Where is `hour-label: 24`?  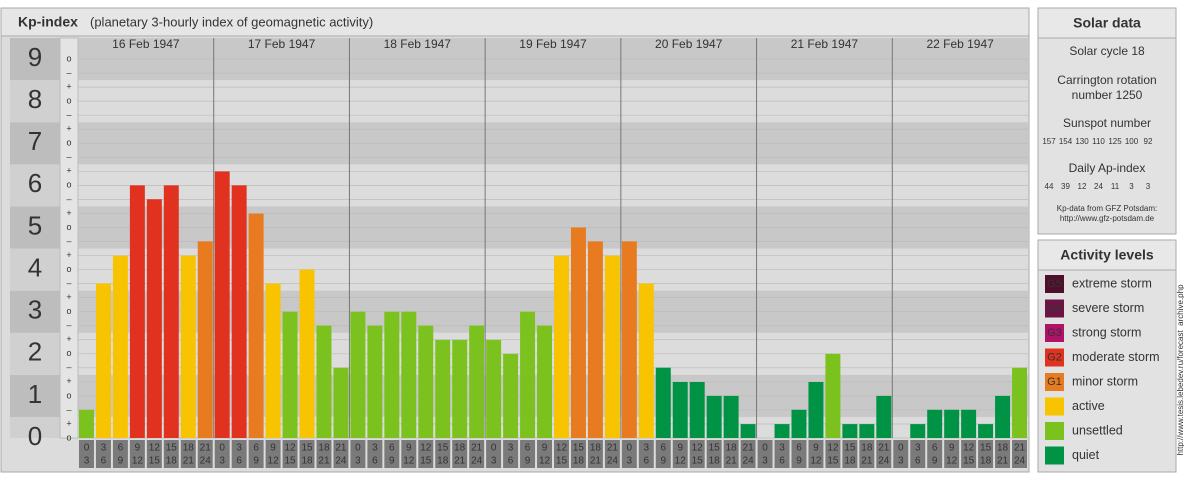 hour-label: 24 is located at coordinates (613, 461).